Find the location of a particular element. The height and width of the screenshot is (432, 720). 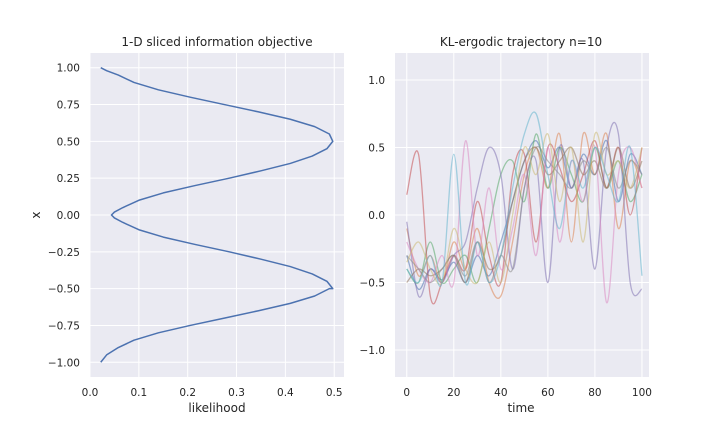

right-chart-title: KL-ergodic trajectory n=10 is located at coordinates (521, 42).